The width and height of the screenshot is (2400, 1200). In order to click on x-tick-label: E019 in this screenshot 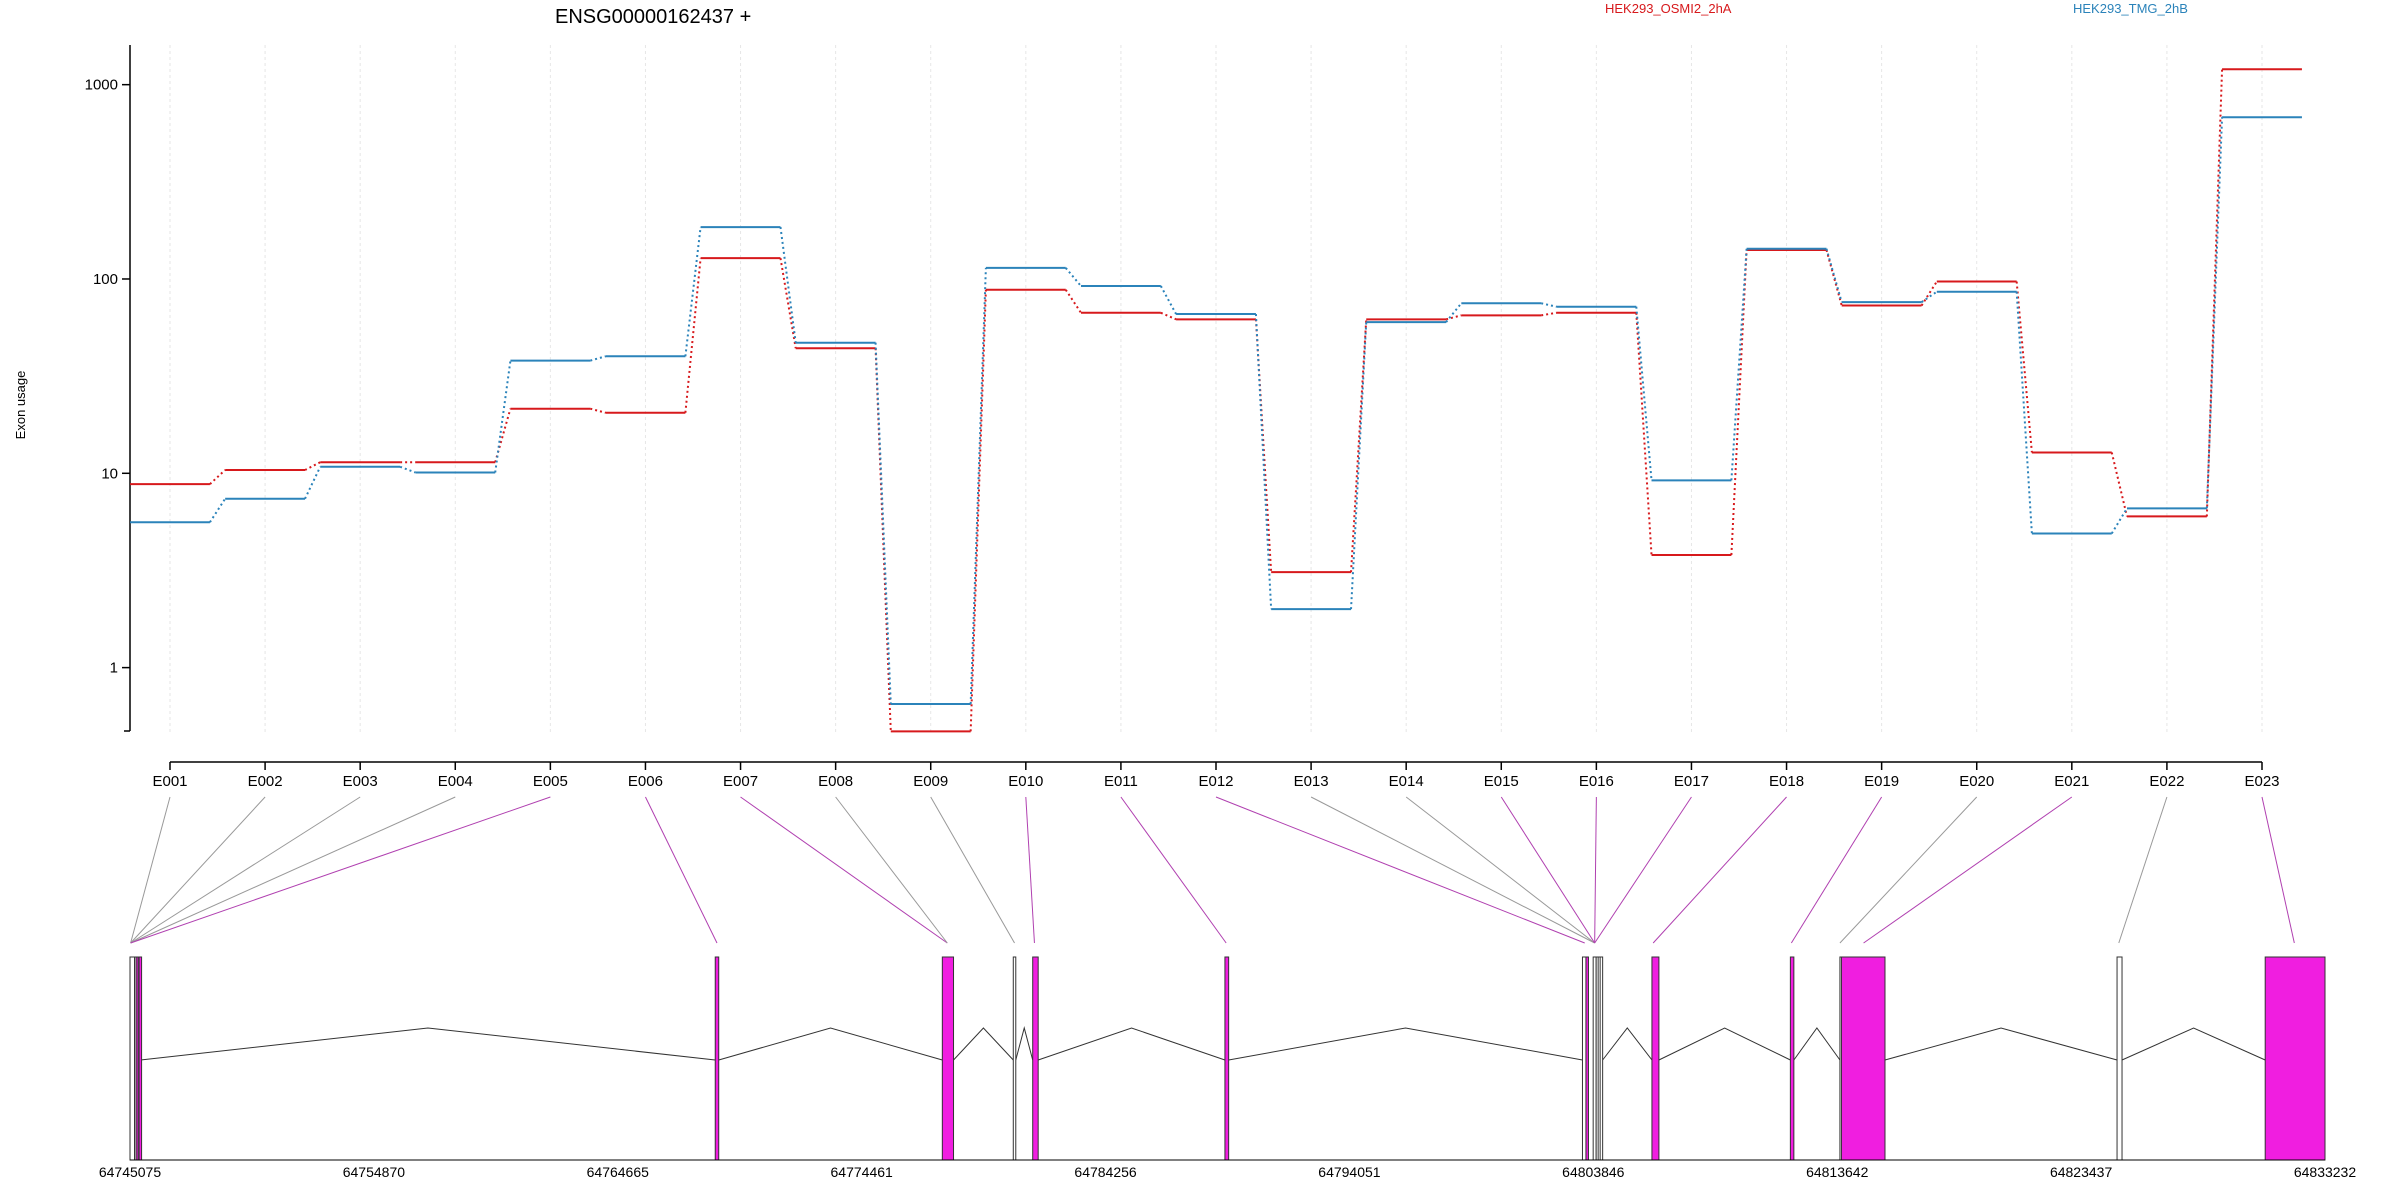, I will do `click(1881, 781)`.